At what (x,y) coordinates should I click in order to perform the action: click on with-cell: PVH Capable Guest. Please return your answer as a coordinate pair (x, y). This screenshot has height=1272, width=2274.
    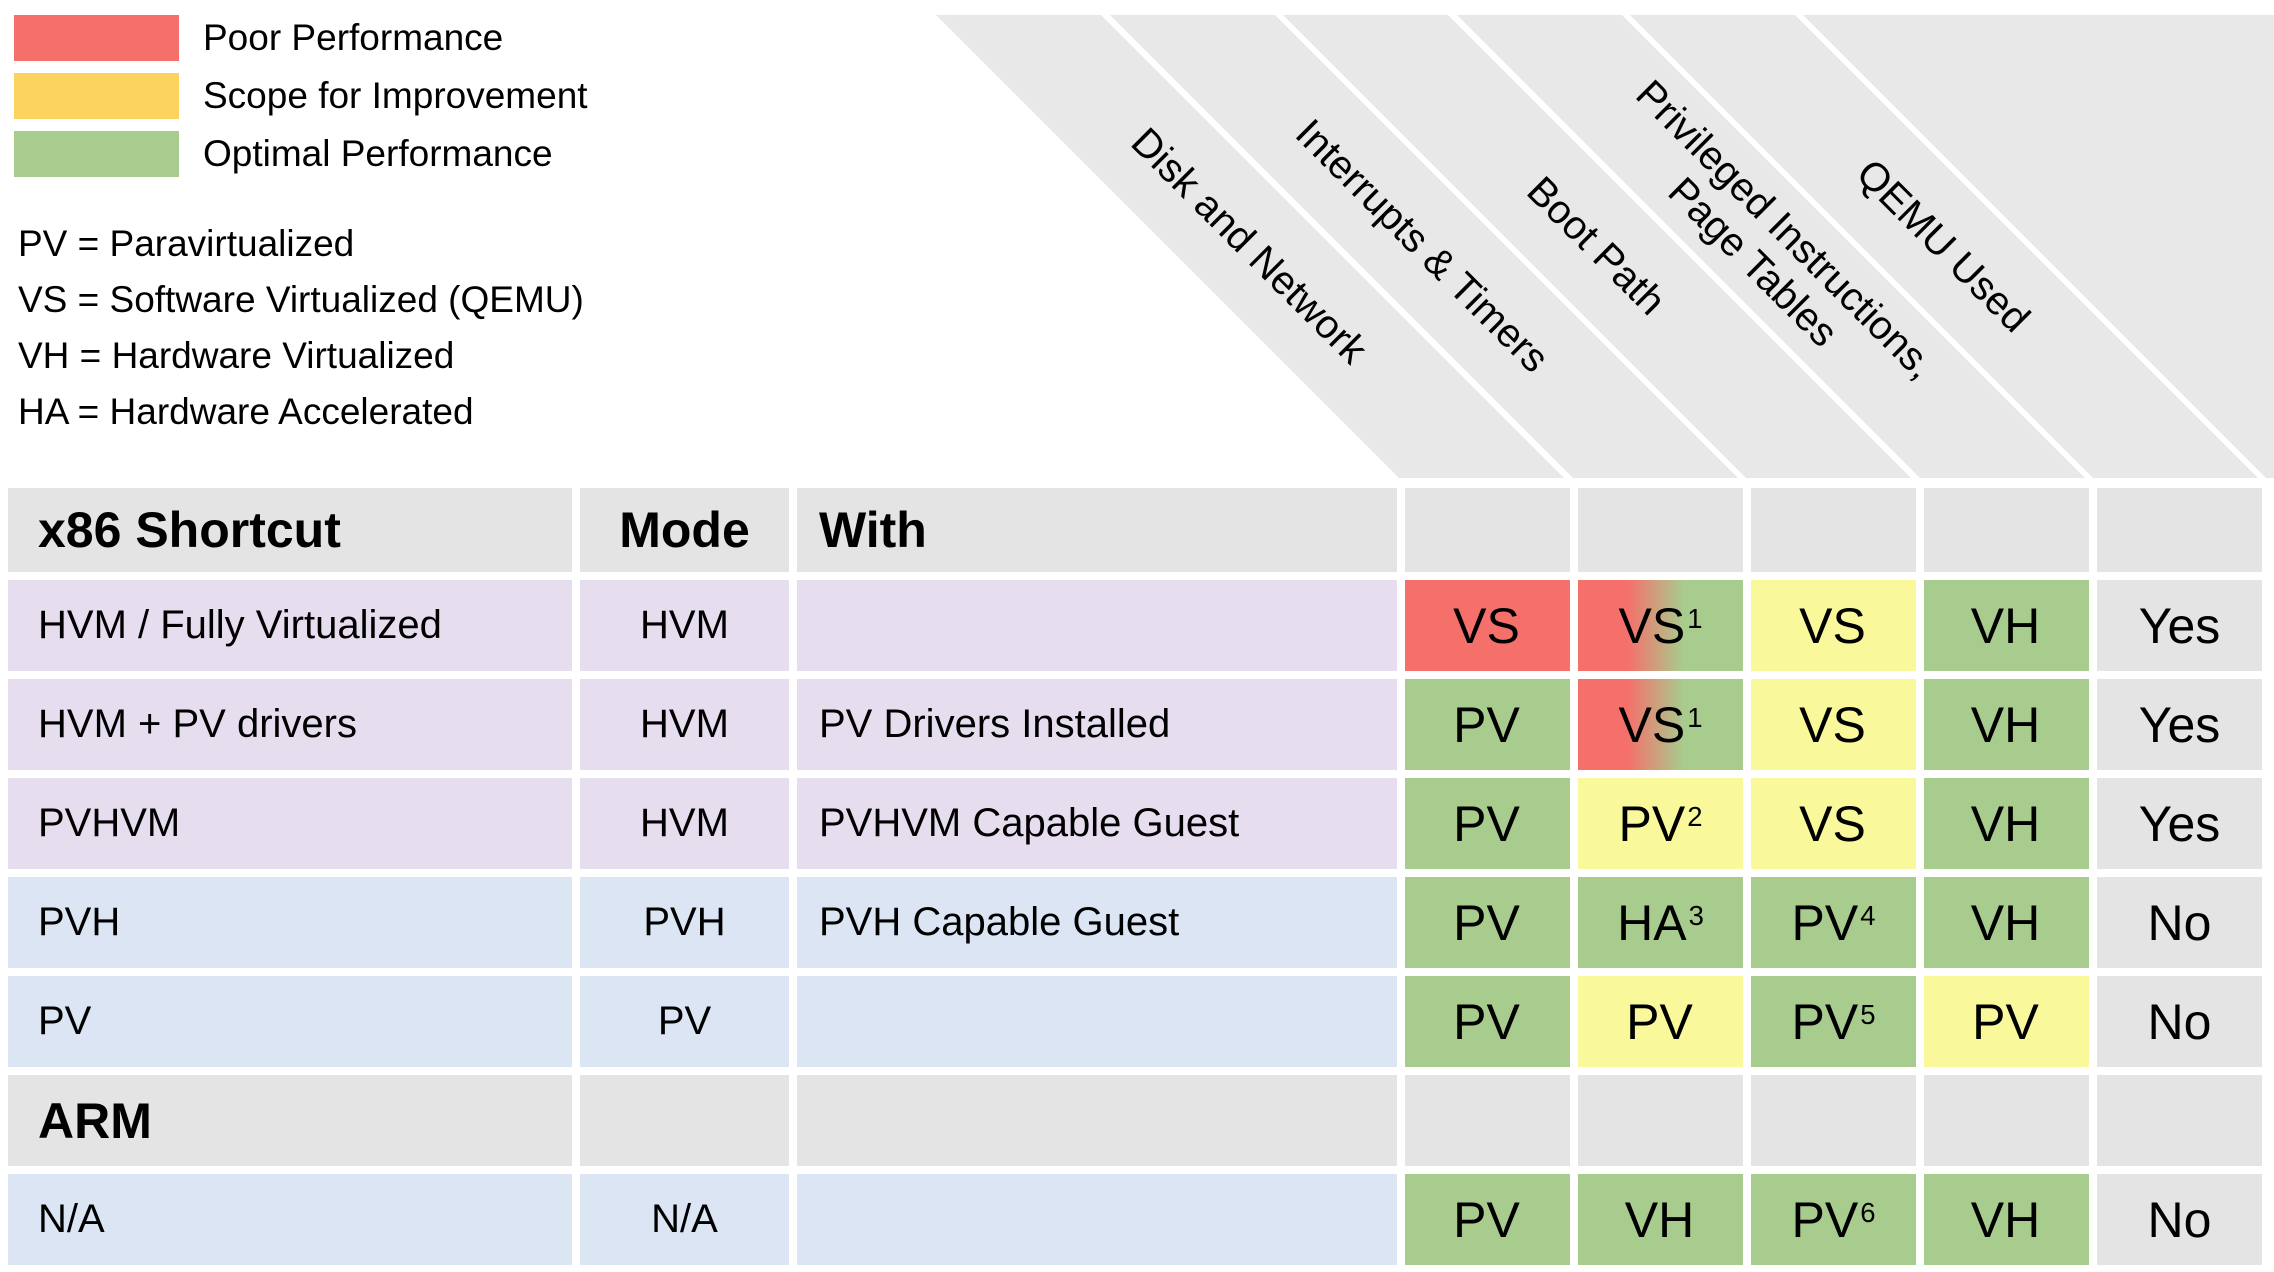
    Looking at the image, I should click on (1097, 922).